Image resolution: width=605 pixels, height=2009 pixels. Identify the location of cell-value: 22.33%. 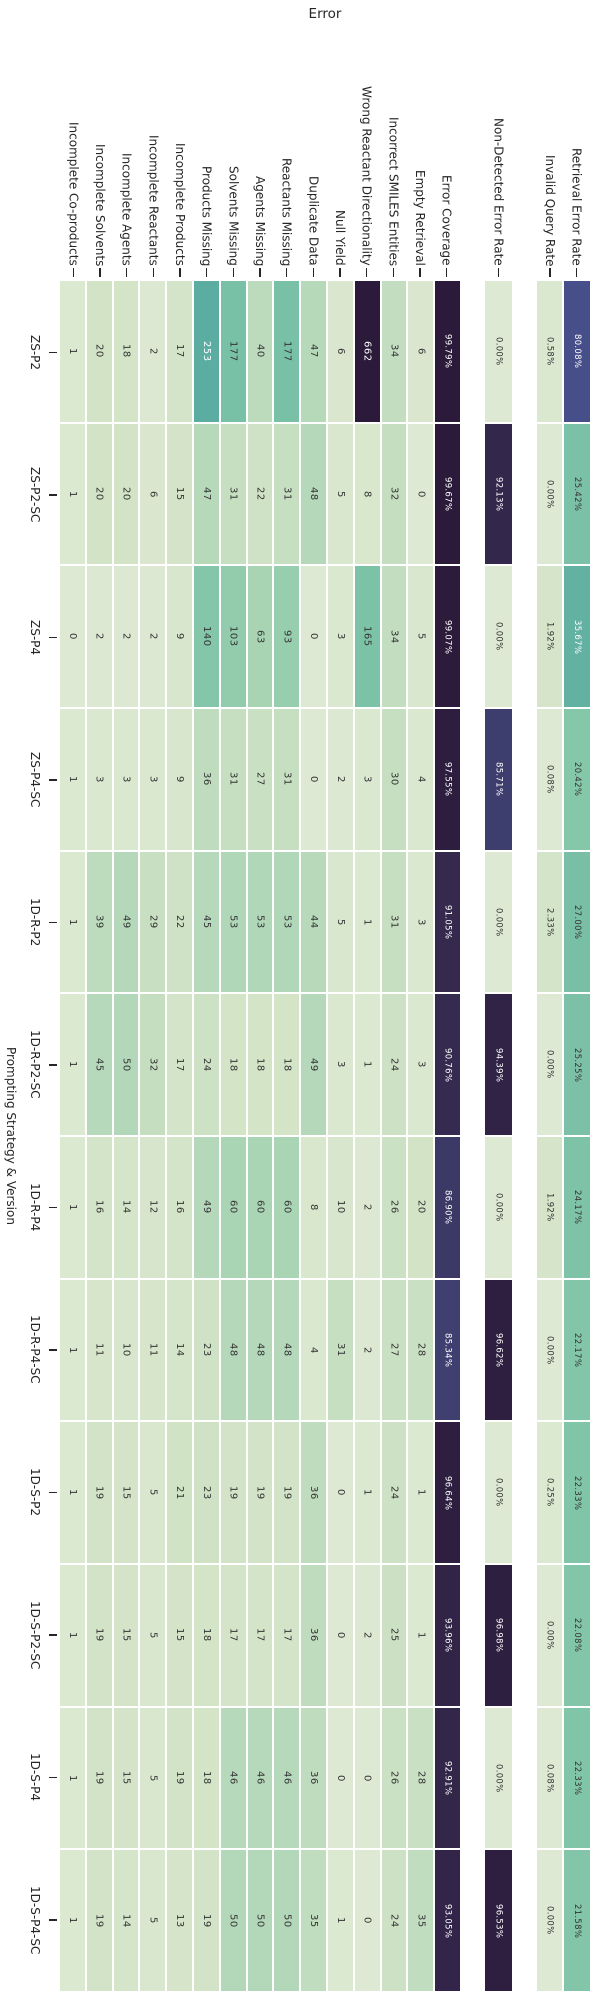
(577, 1492).